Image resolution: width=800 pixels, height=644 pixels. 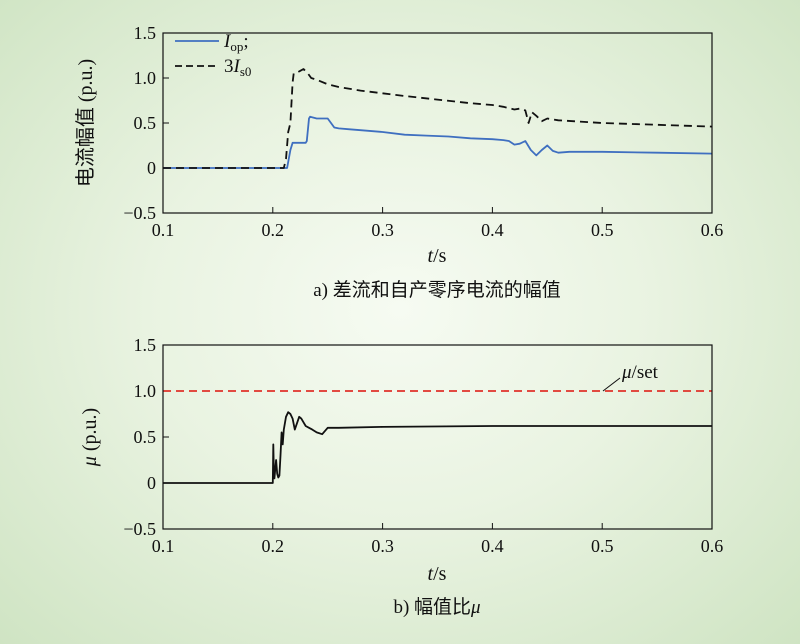 I want to click on chart-b-caption: b) 幅值比μ, so click(x=436, y=607).